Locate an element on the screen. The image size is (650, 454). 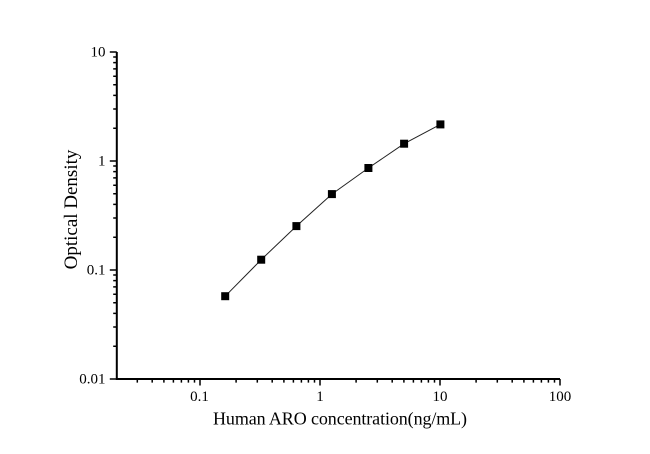
svg-text: 0.01 is located at coordinates (92, 380).